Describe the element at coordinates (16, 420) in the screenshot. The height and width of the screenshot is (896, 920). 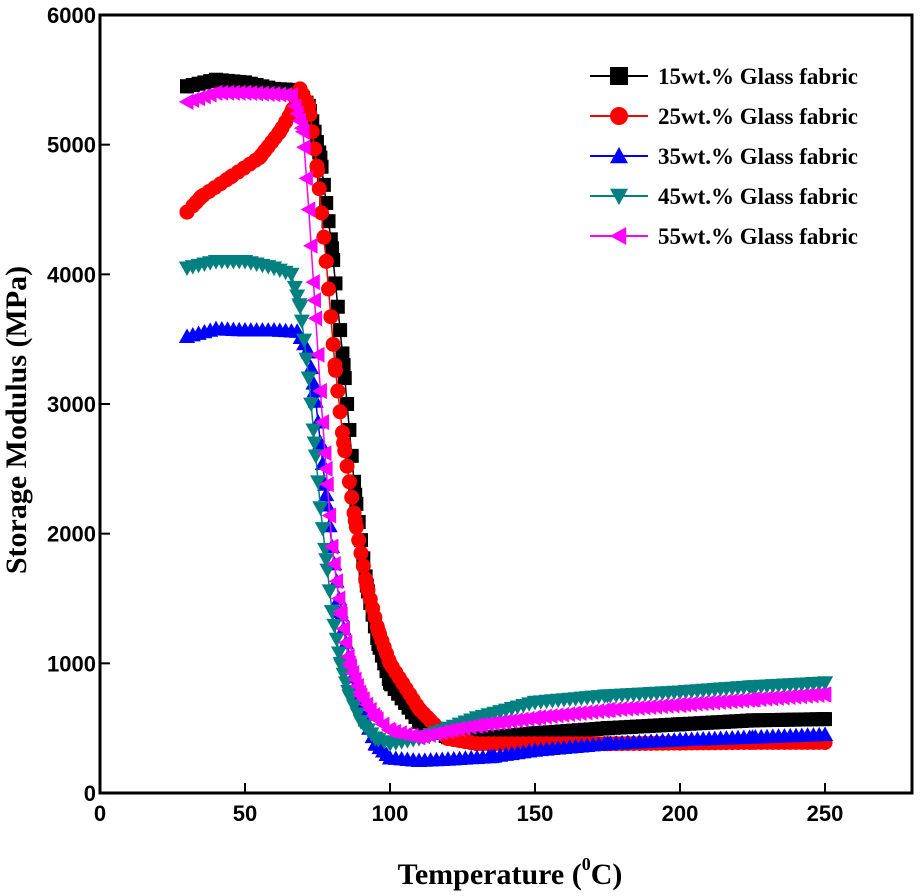
I see `y-axis-title: Storage Modulus (MPa)` at that location.